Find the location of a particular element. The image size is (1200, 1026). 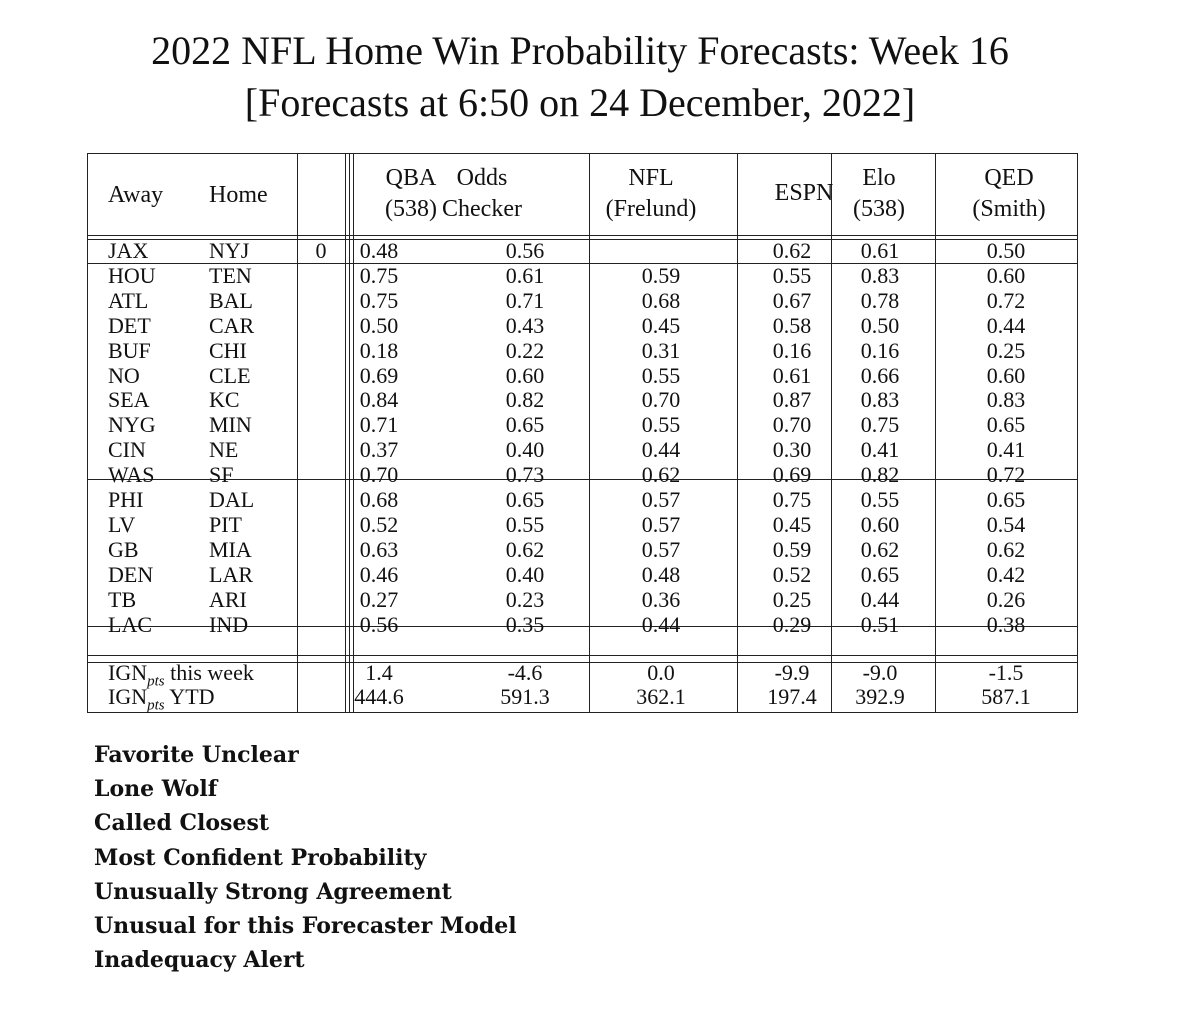

cell-flag: 0 is located at coordinates (321, 250).